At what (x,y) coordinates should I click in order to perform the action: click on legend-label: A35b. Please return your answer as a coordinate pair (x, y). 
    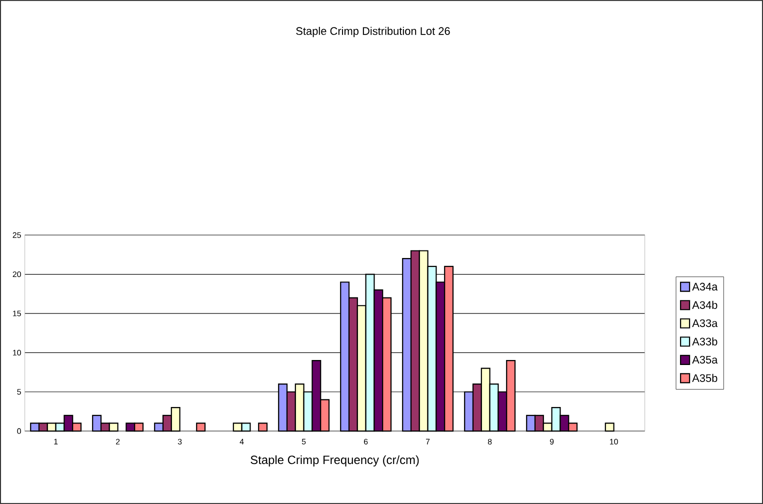
    Looking at the image, I should click on (705, 378).